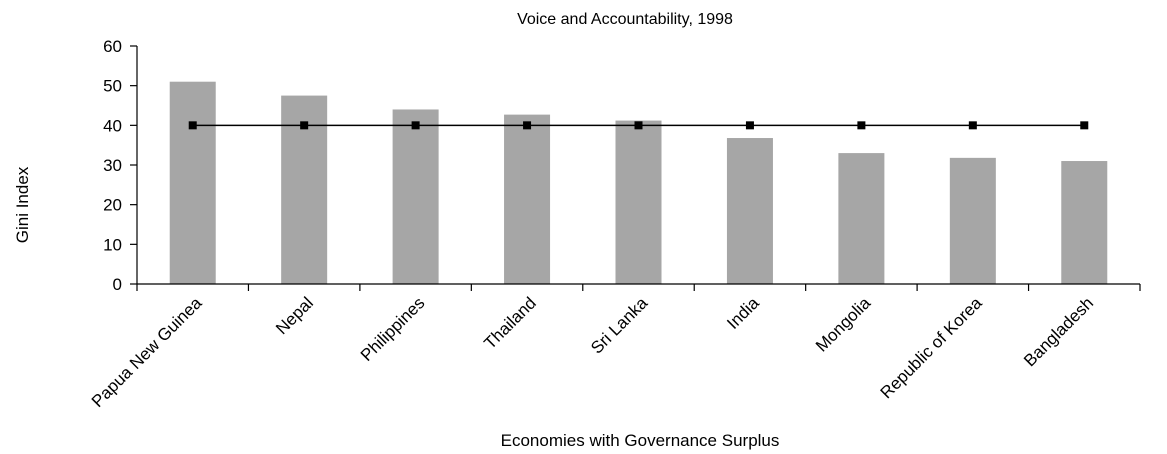 The width and height of the screenshot is (1167, 454). Describe the element at coordinates (112, 244) in the screenshot. I see `y-tick-label: 10` at that location.